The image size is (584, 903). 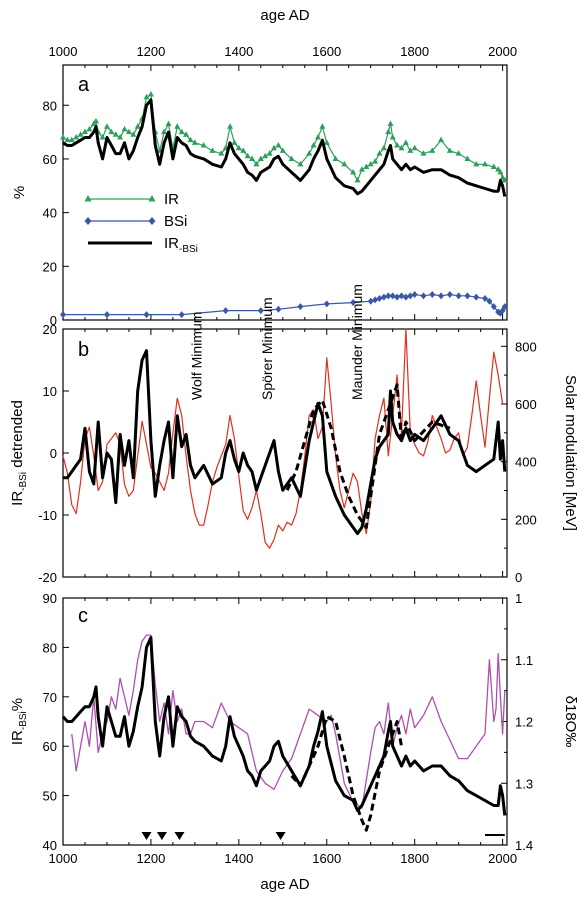 What do you see at coordinates (171, 199) in the screenshot?
I see `legend-label: IR` at bounding box center [171, 199].